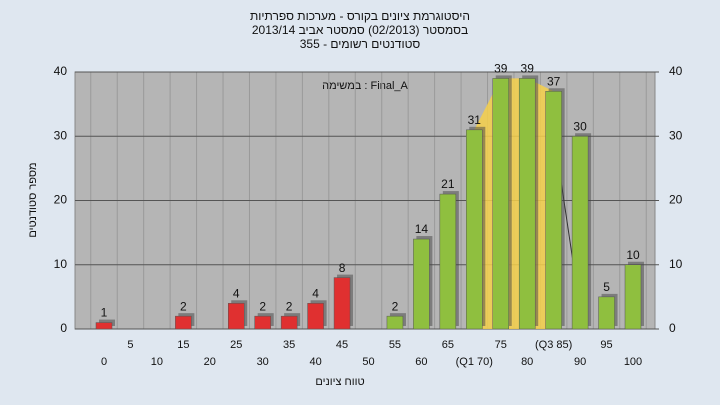  What do you see at coordinates (365, 86) in the screenshot?
I see `annotation: במשימה : Final_A` at bounding box center [365, 86].